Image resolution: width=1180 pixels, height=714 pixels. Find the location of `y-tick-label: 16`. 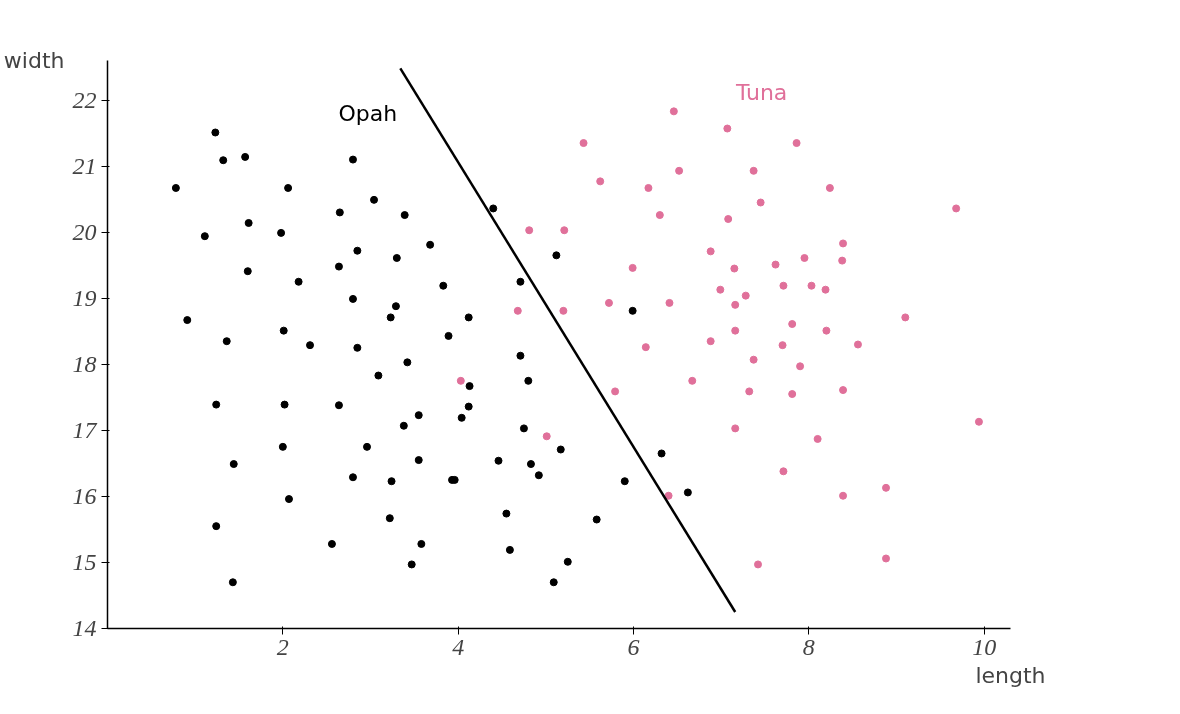

y-tick-label: 16 is located at coordinates (84, 495).